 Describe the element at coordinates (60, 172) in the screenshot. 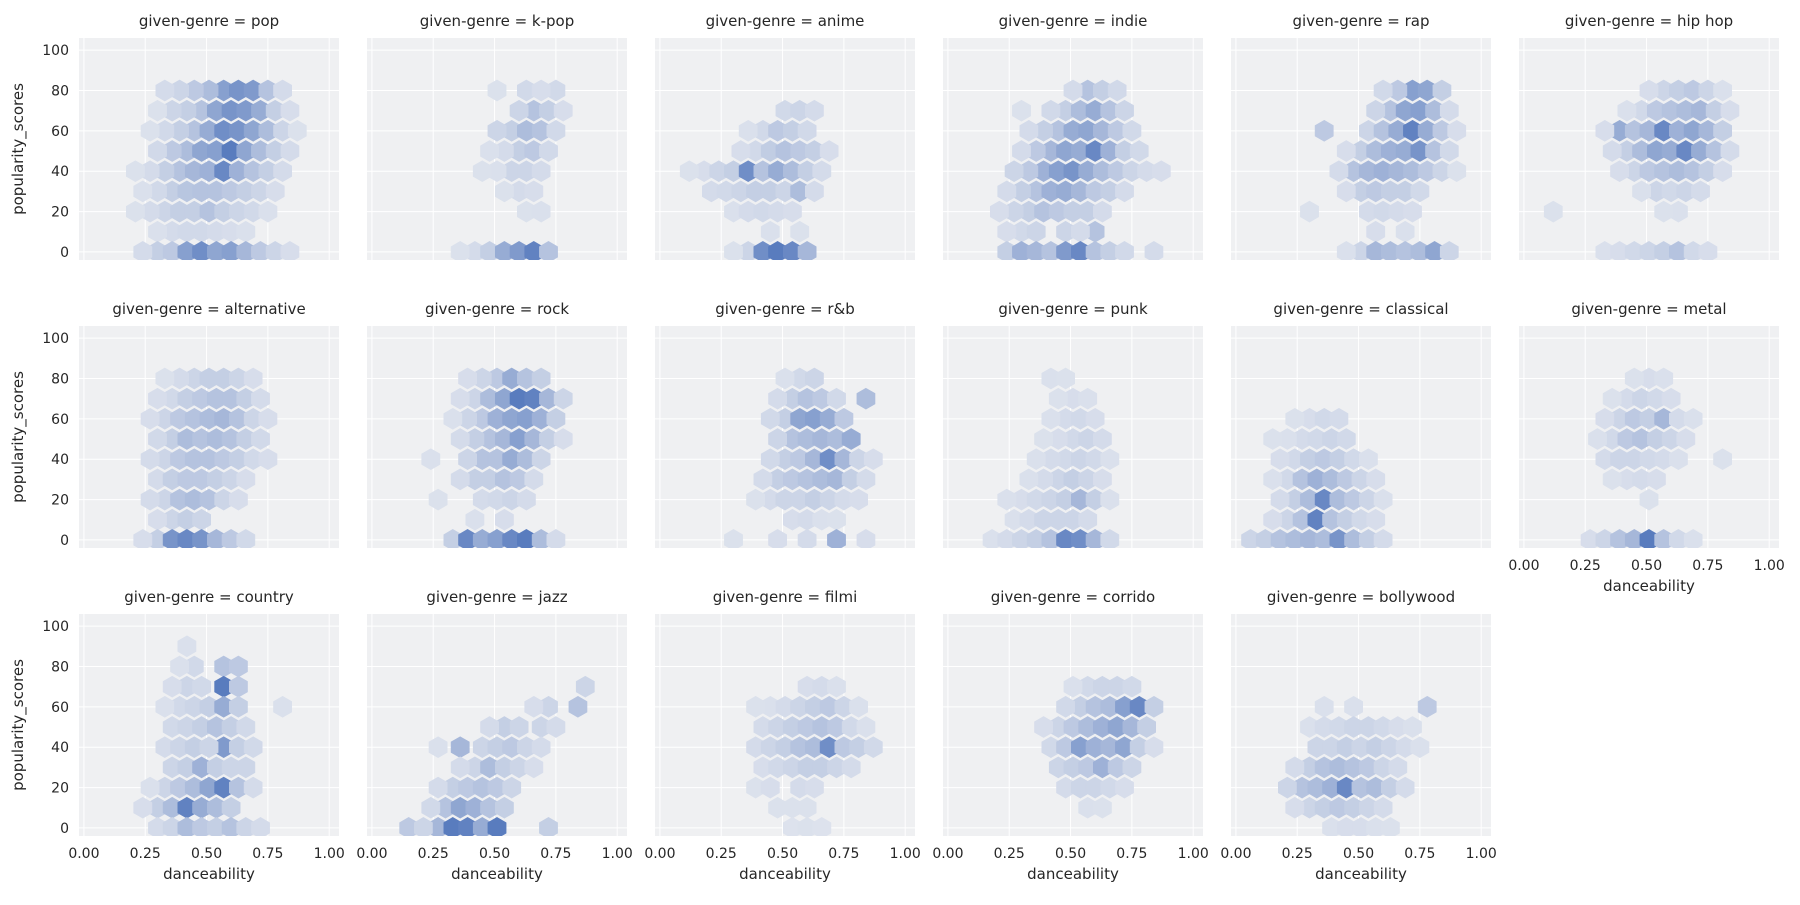

I see `y-tick-label: 40` at that location.